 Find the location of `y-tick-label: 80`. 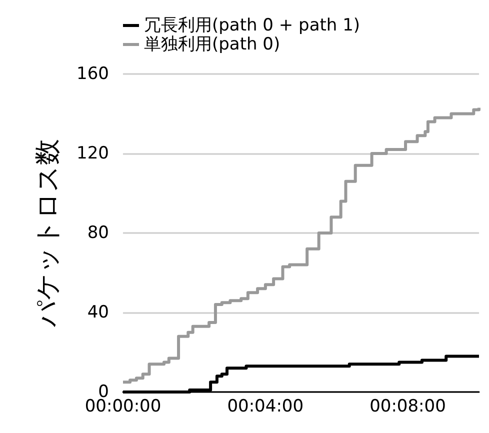

y-tick-label: 80 is located at coordinates (98, 233).